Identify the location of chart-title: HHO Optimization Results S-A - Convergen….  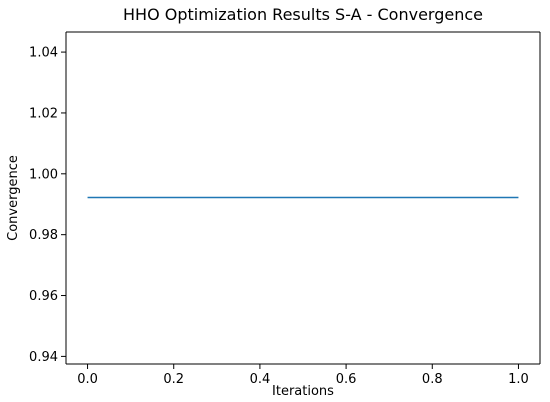
(303, 14).